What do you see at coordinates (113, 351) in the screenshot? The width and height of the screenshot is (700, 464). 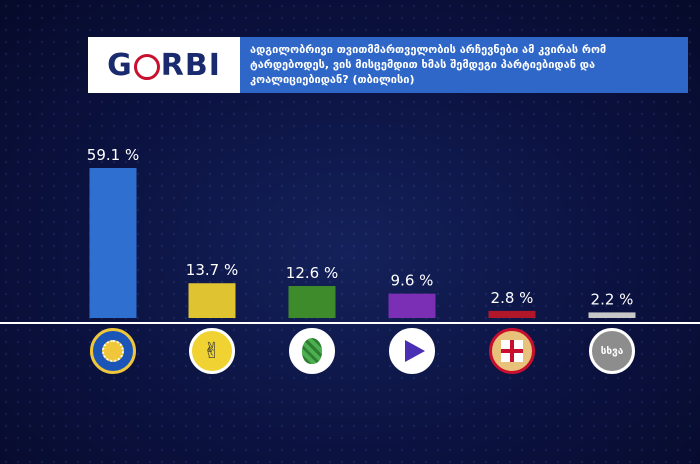 I see `blue-seal-icon` at bounding box center [113, 351].